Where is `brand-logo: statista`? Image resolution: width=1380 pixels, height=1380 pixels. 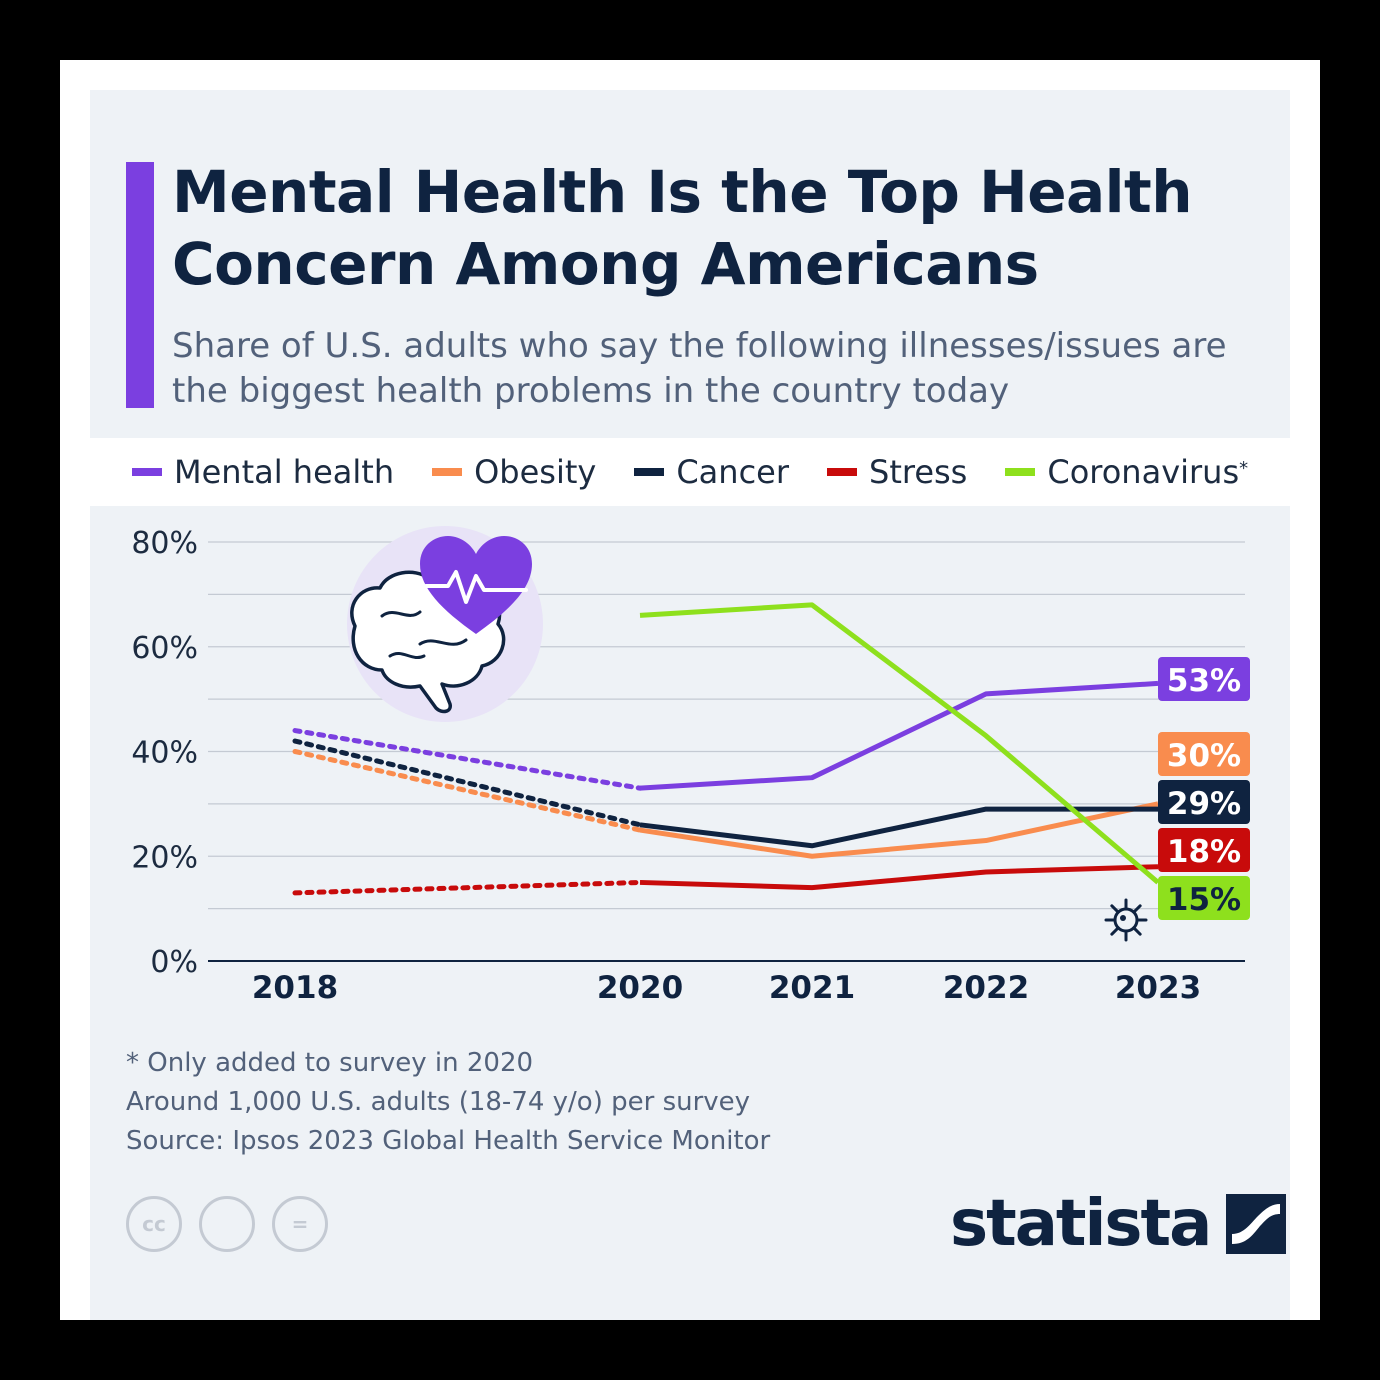
brand-logo: statista is located at coordinates (1118, 1224).